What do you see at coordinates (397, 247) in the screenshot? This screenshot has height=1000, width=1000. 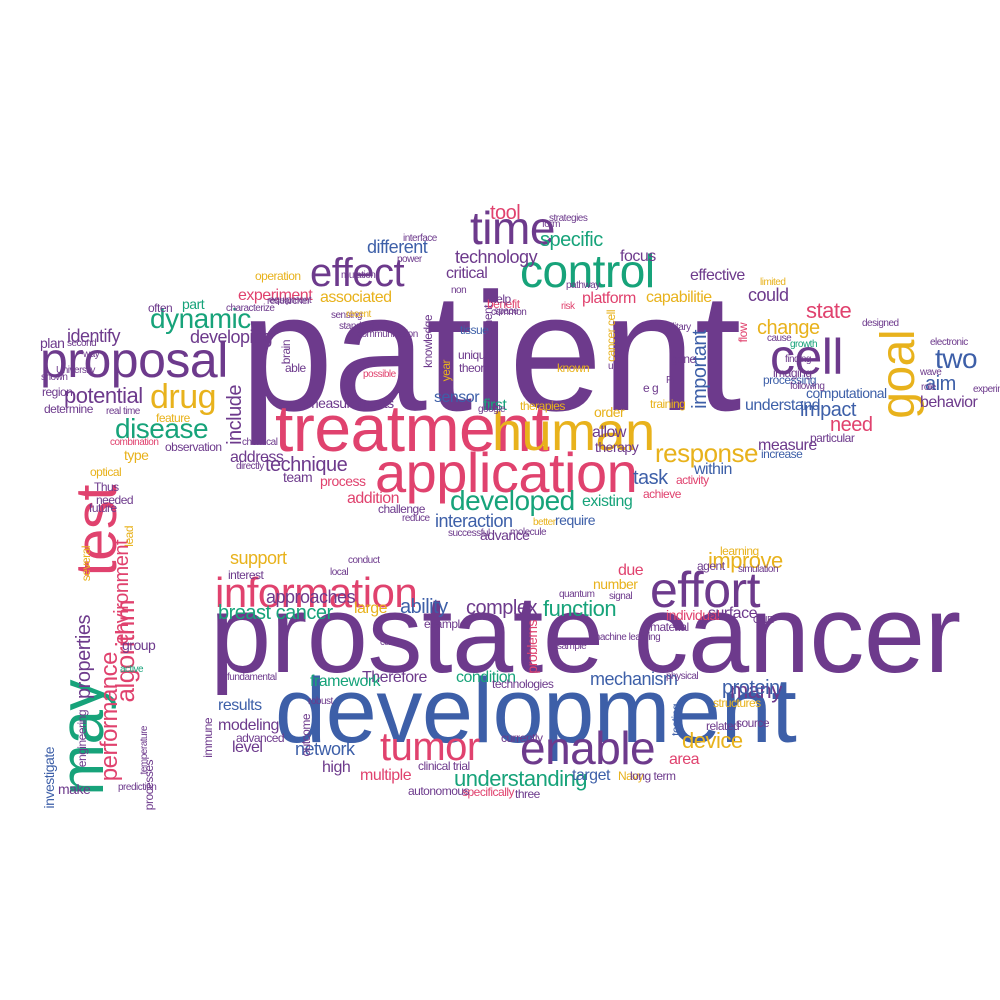 I see `word-different: different` at bounding box center [397, 247].